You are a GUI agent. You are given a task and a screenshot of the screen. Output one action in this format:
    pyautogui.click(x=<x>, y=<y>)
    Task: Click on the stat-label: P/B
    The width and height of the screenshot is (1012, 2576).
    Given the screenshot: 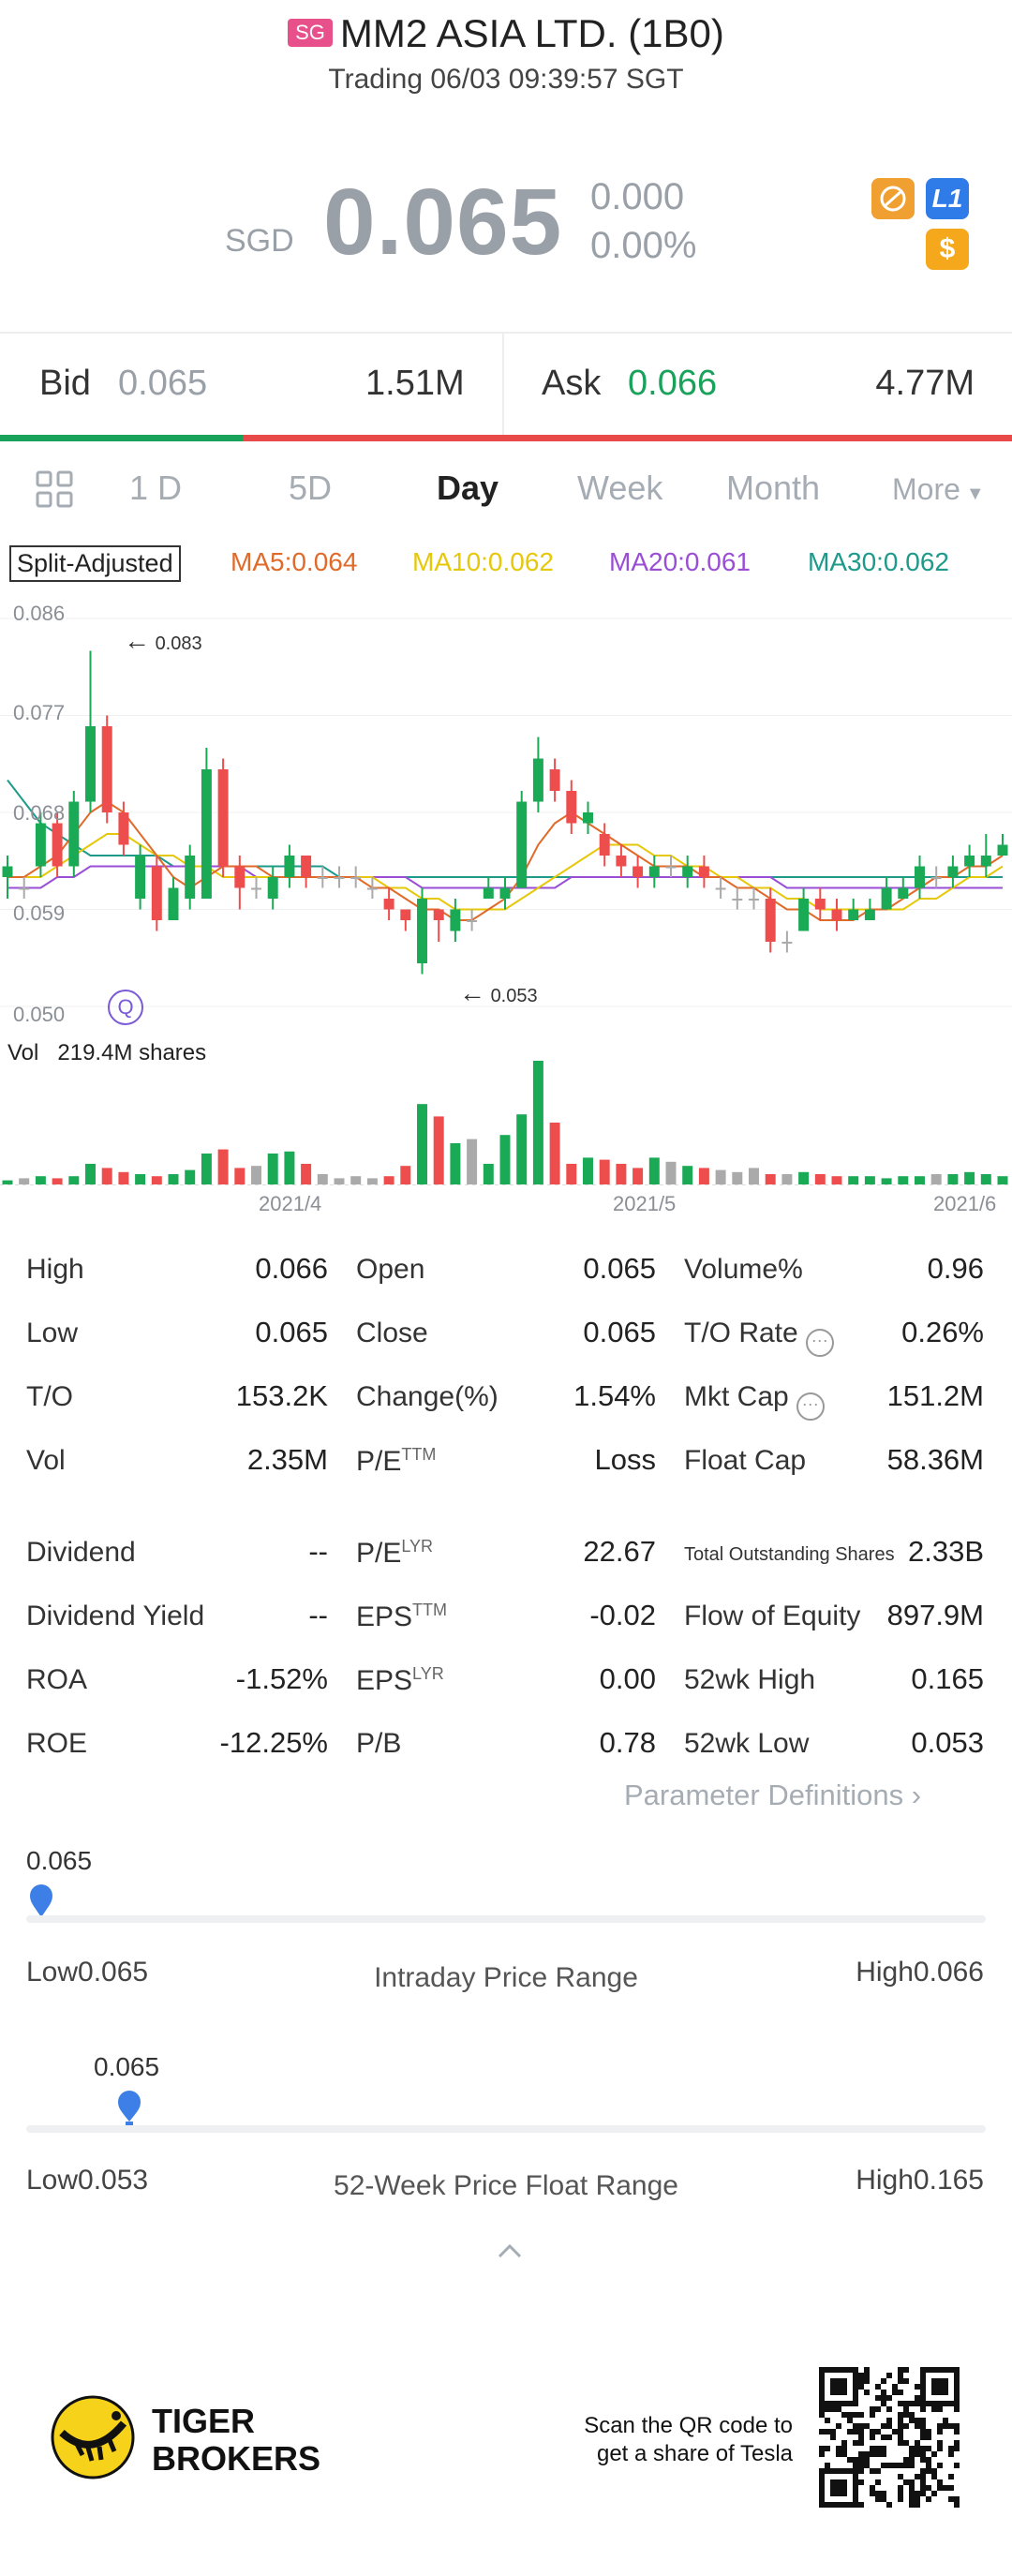 What is the action you would take?
    pyautogui.click(x=378, y=1744)
    